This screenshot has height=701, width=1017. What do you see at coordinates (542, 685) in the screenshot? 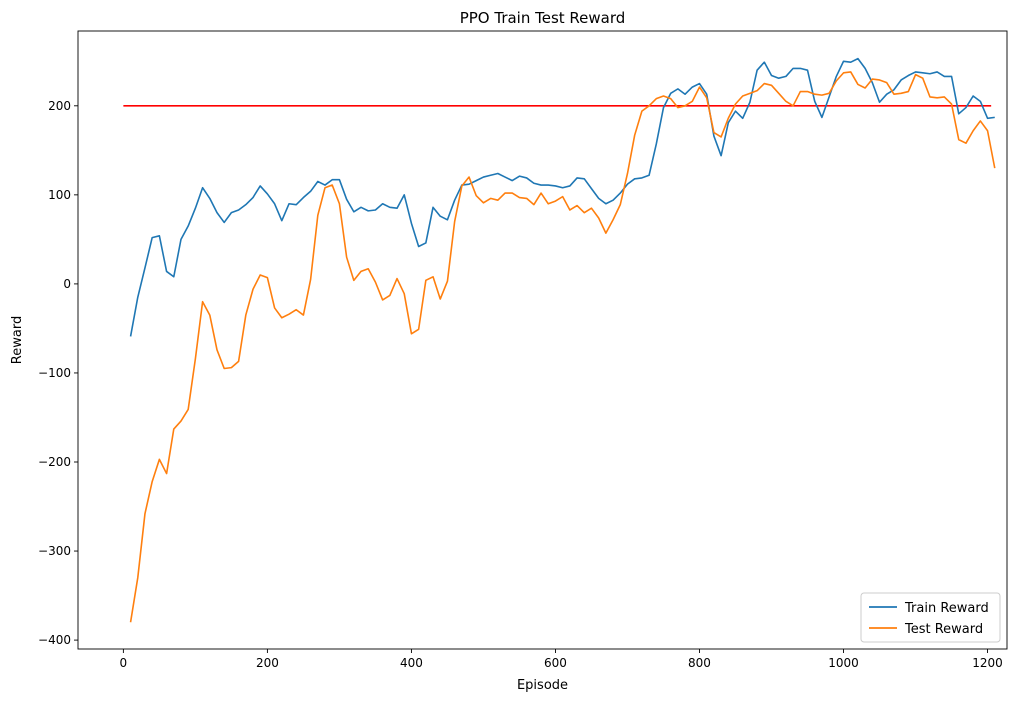
I see `x-axis-label: Episode` at bounding box center [542, 685].